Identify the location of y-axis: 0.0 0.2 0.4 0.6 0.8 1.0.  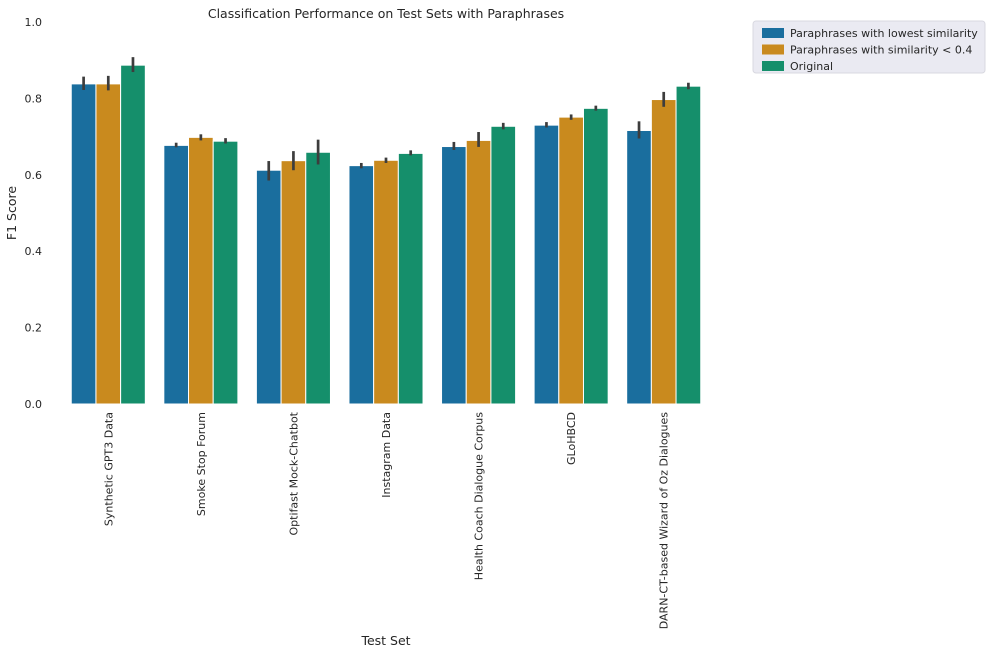
(34, 213).